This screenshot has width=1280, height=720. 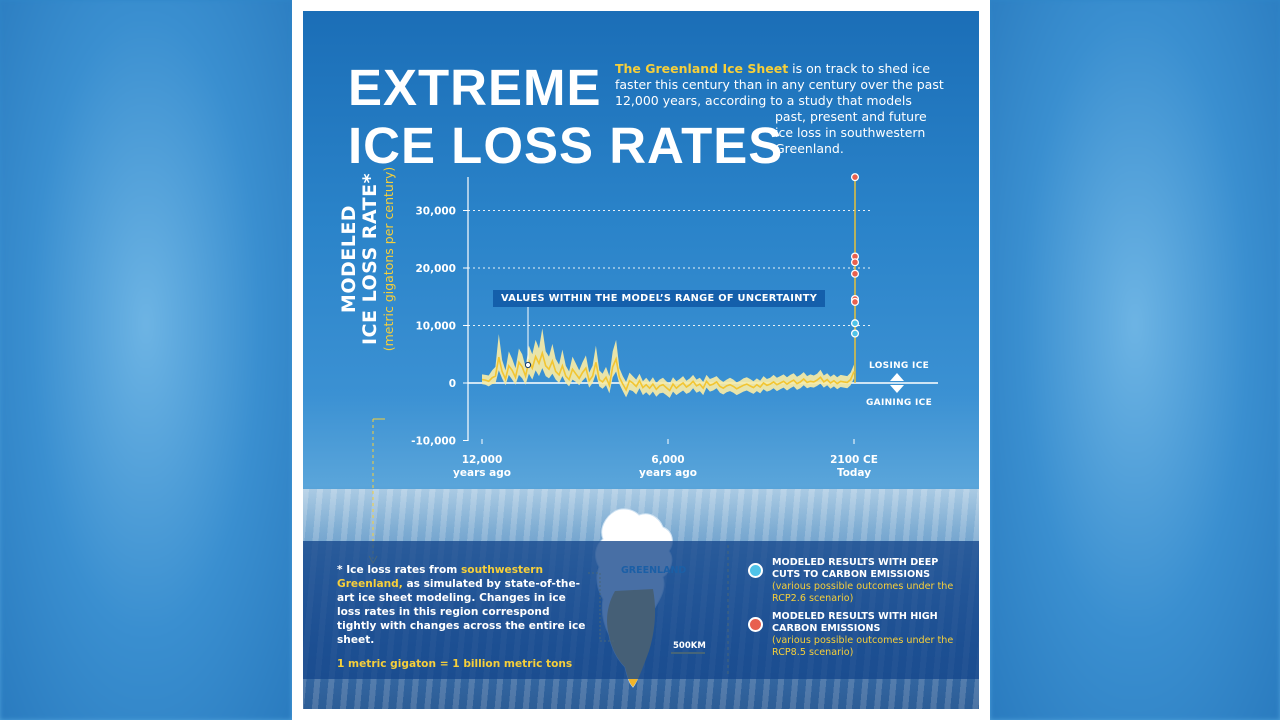 What do you see at coordinates (667, 460) in the screenshot?
I see `x-tick-label-1-line-1: 6,000` at bounding box center [667, 460].